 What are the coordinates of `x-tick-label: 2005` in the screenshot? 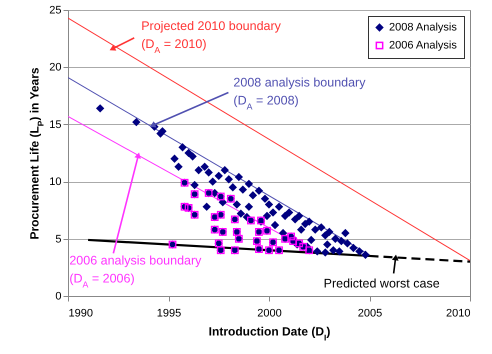 It's located at (370, 314).